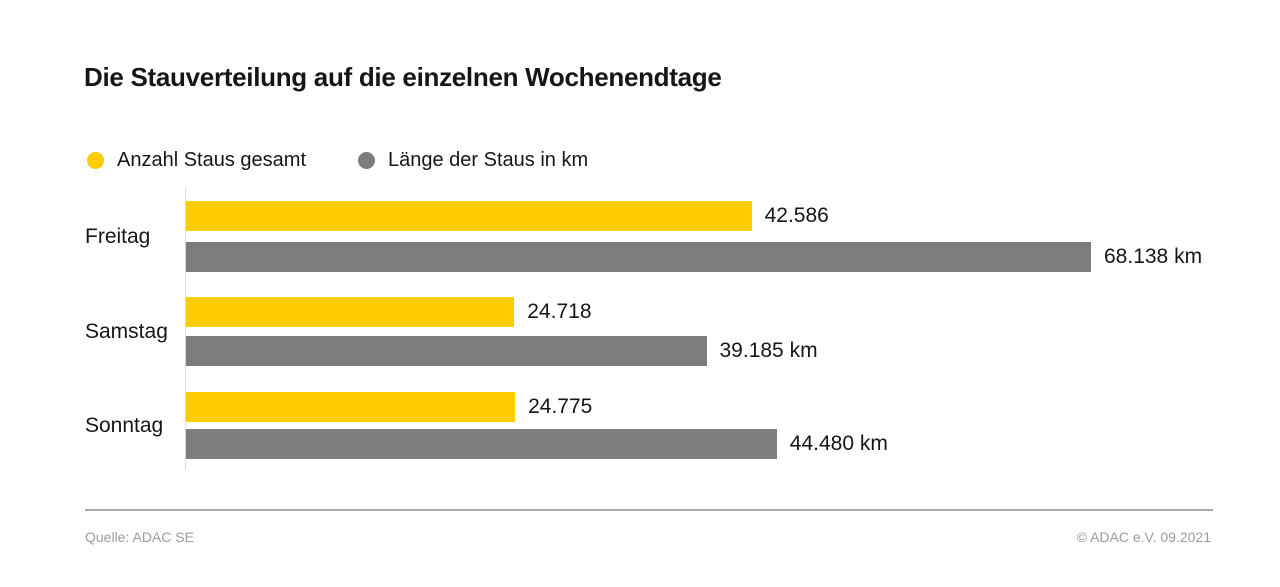 The height and width of the screenshot is (587, 1280). What do you see at coordinates (768, 350) in the screenshot?
I see `value-label-laenge-samstag: 39.185 km` at bounding box center [768, 350].